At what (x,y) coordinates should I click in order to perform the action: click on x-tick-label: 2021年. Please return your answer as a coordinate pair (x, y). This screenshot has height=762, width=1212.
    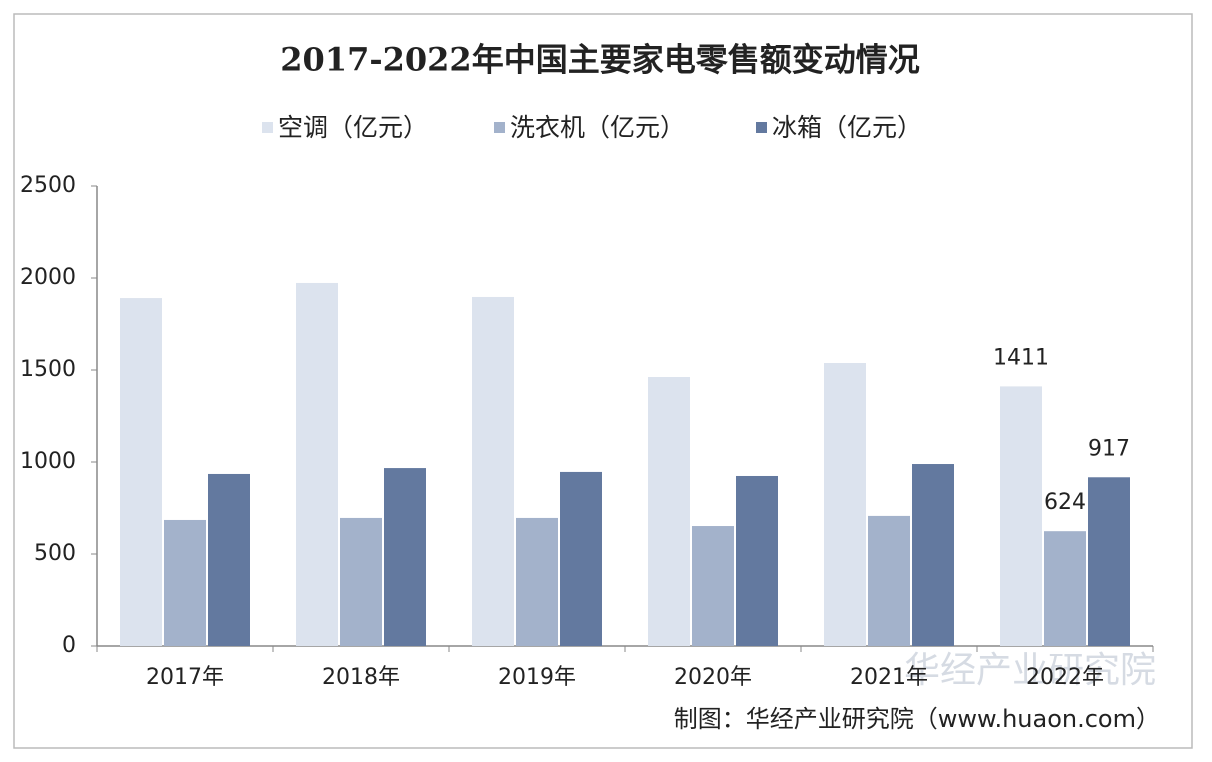
    Looking at the image, I should click on (889, 677).